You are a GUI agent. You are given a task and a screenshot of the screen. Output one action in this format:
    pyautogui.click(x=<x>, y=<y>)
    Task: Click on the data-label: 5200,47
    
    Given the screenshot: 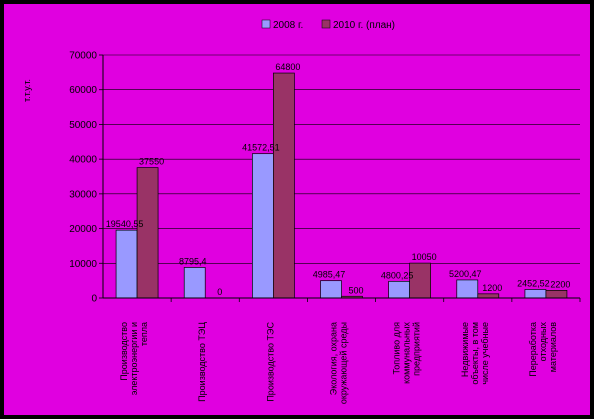 What is the action you would take?
    pyautogui.click(x=465, y=274)
    